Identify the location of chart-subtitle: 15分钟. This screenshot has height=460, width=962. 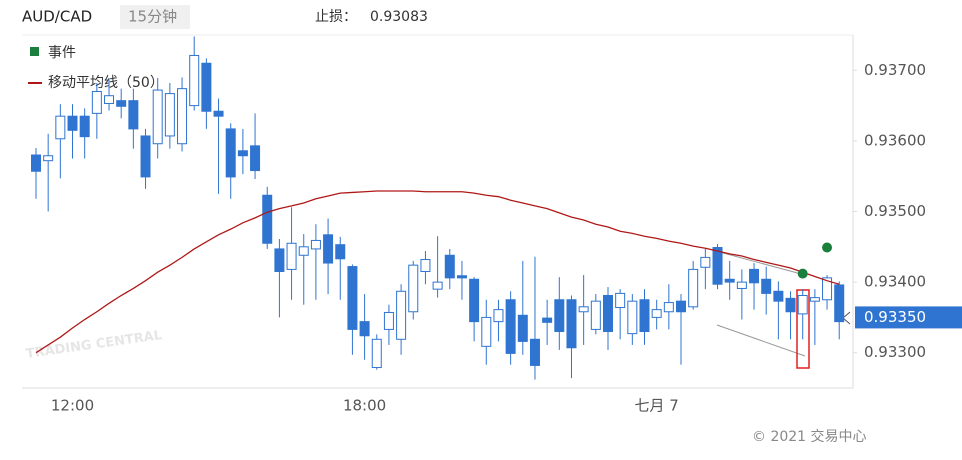
(152, 17).